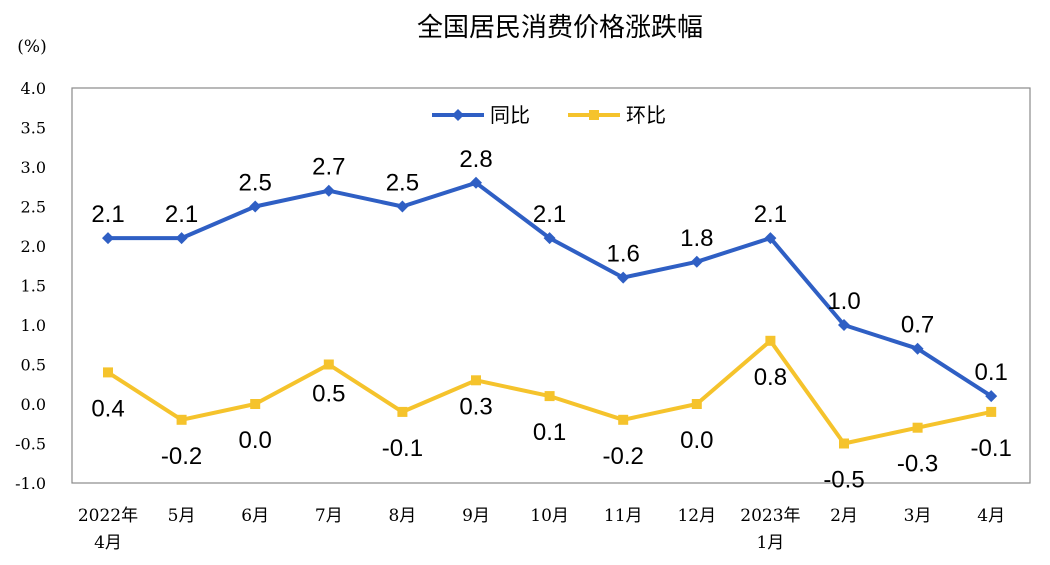  Describe the element at coordinates (475, 159) in the screenshot. I see `data-label: 2.8` at that location.